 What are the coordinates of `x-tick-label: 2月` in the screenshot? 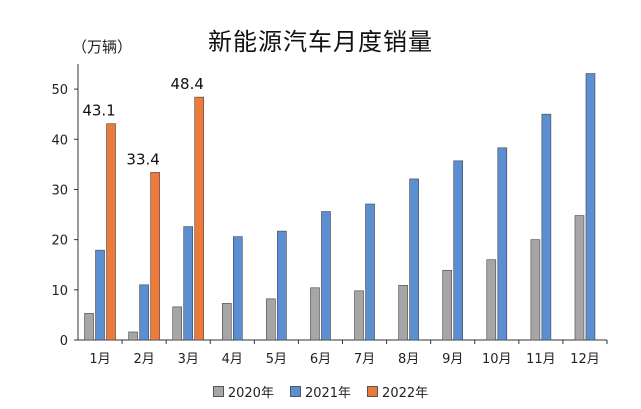 It's located at (143, 359).